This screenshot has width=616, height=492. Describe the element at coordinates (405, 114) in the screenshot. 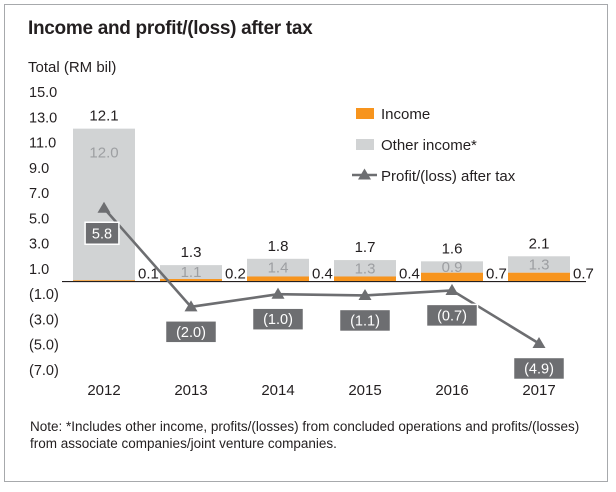

I see `legend-income-label: Income` at that location.